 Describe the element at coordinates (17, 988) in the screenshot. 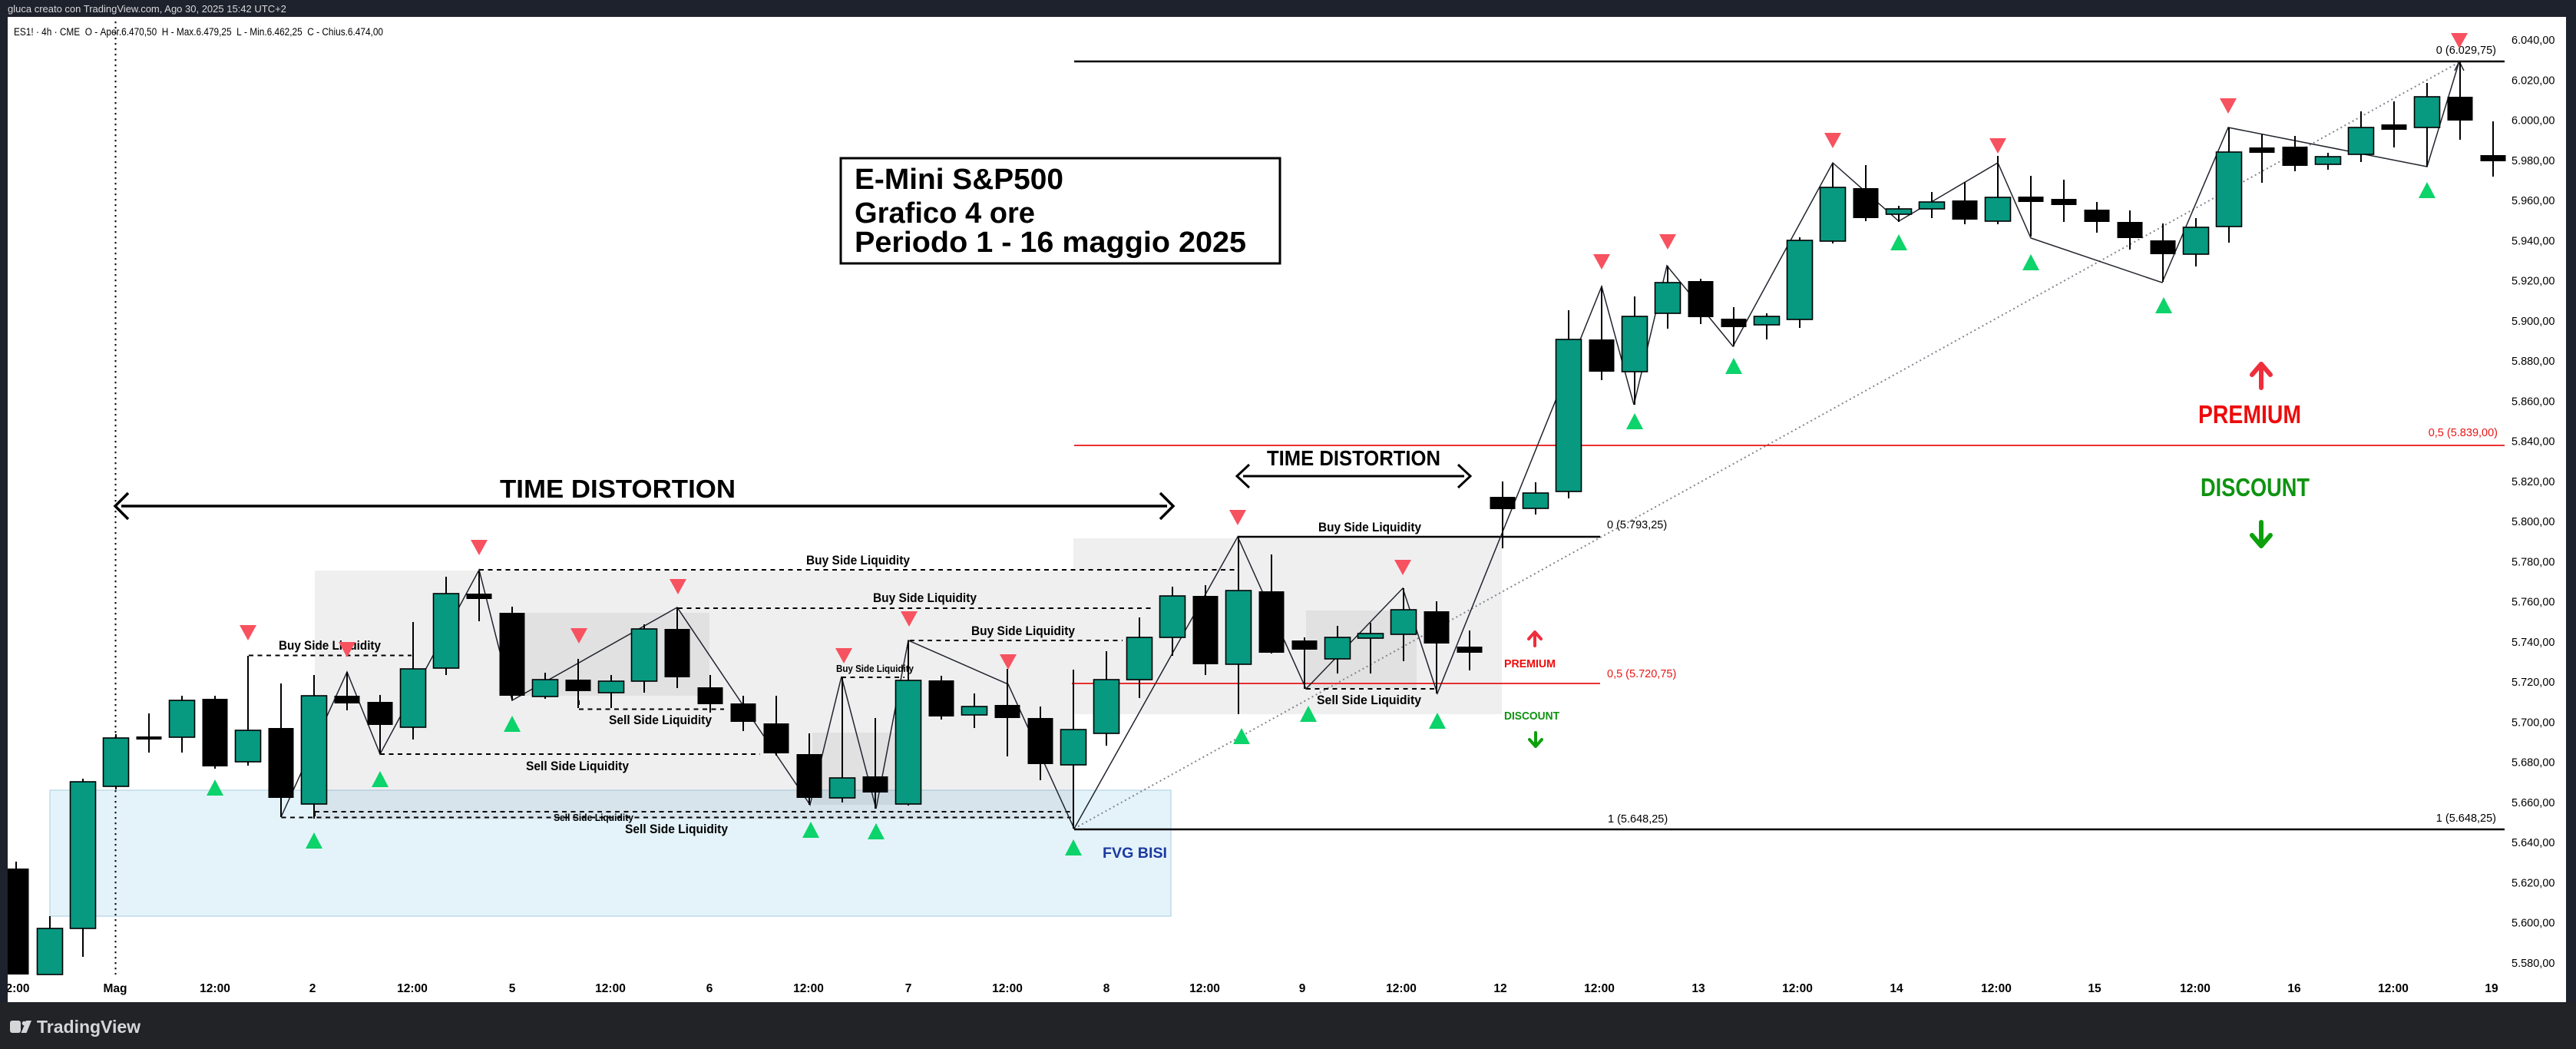

I see `svg-text: 2:00` at that location.